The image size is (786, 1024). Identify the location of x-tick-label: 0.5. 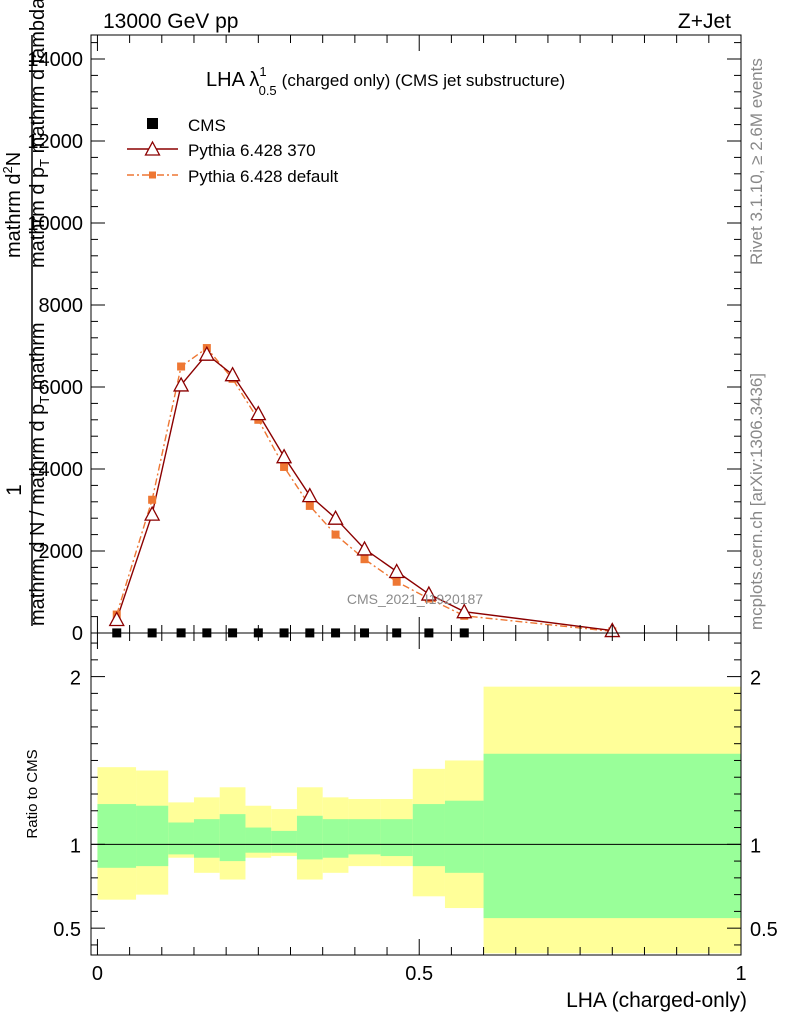
(419, 974).